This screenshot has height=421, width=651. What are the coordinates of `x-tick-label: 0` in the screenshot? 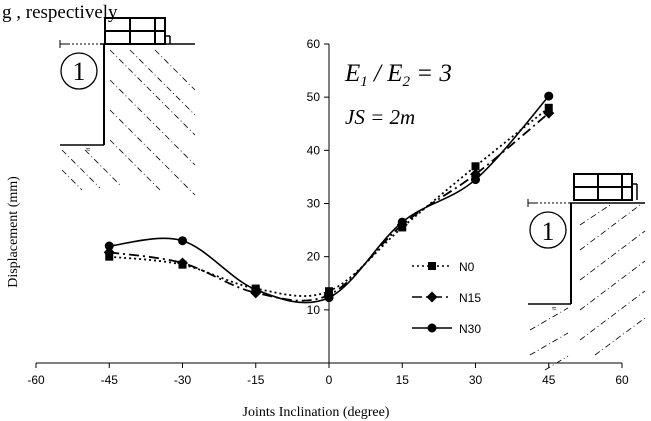 It's located at (329, 380).